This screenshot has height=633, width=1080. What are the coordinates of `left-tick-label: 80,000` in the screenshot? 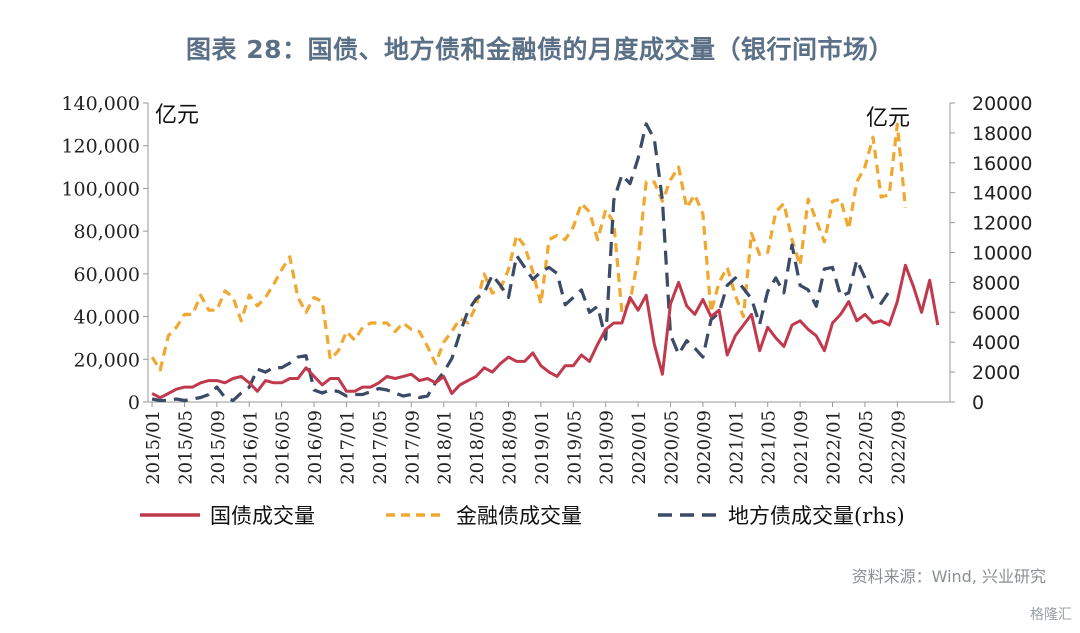 It's located at (107, 232).